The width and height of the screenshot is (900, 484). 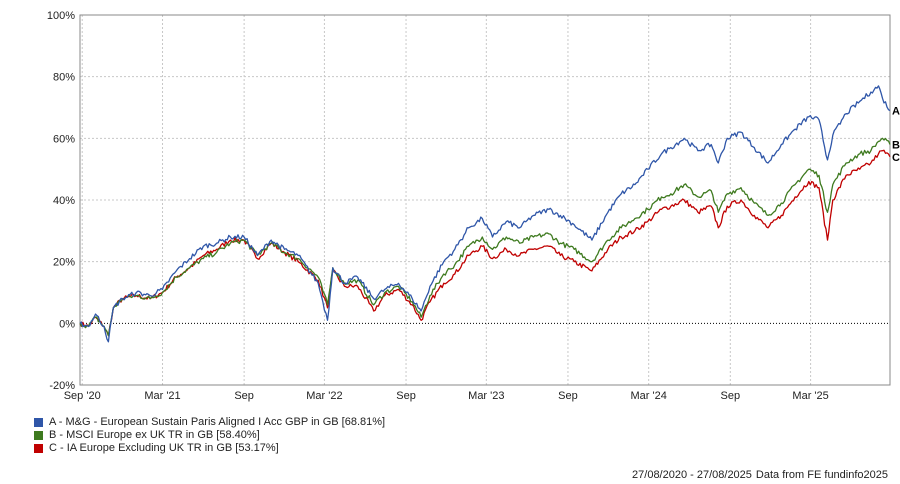 What do you see at coordinates (896, 146) in the screenshot?
I see `series-end-label-b: B` at bounding box center [896, 146].